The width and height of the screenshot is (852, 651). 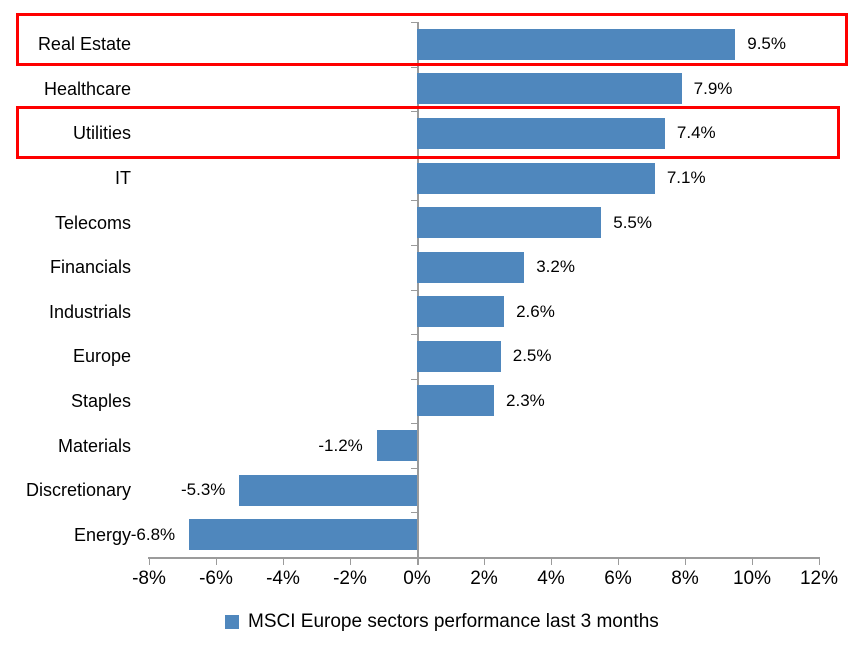 What do you see at coordinates (752, 578) in the screenshot?
I see `x-tick-label: 10%` at bounding box center [752, 578].